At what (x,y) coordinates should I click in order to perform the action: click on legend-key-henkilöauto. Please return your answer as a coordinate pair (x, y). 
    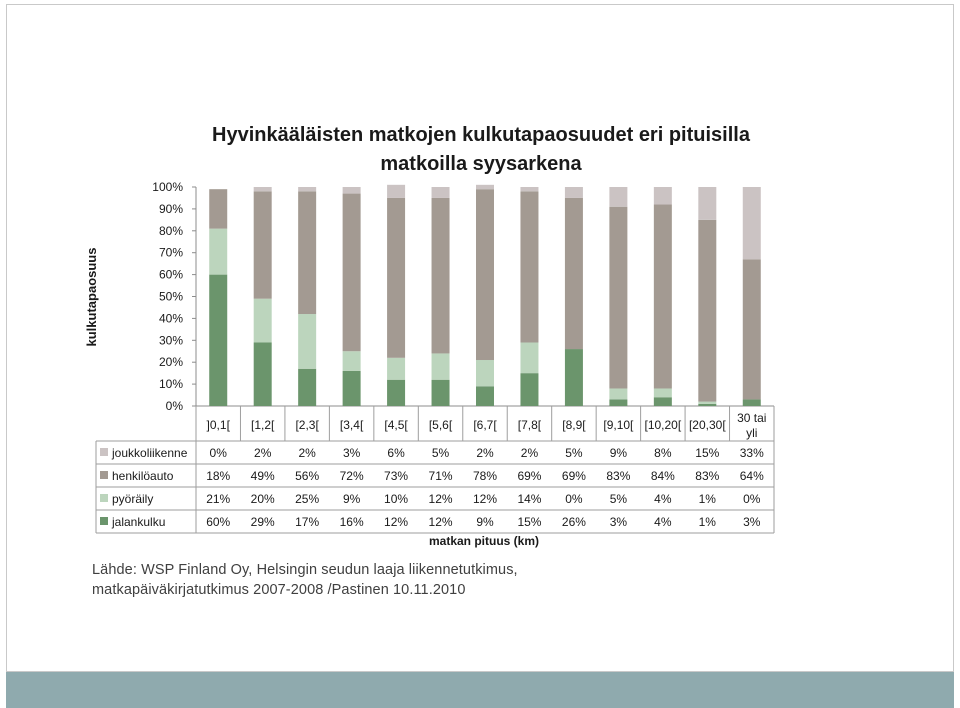
    Looking at the image, I should click on (104, 475).